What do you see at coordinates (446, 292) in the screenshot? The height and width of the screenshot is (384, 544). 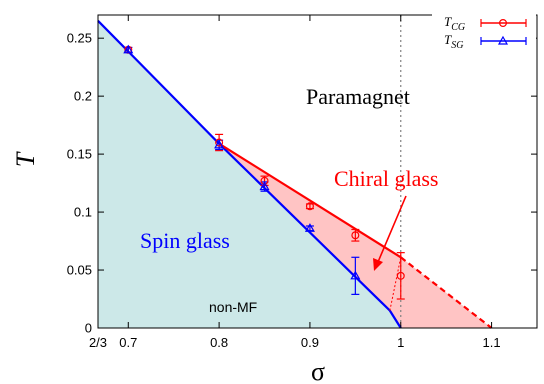 I see `chiral-glass-boundary-extrapolated` at bounding box center [446, 292].